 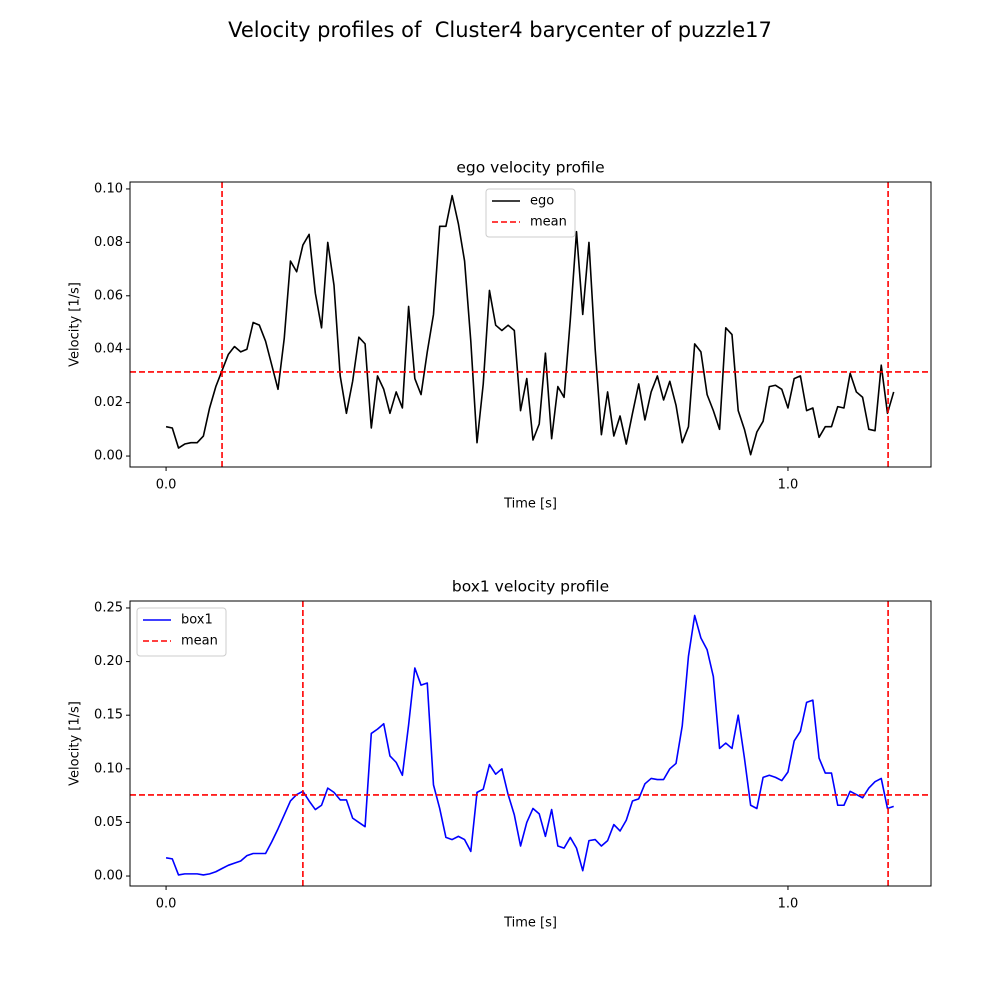 What do you see at coordinates (108, 822) in the screenshot?
I see `y-tick-label: 0.05` at bounding box center [108, 822].